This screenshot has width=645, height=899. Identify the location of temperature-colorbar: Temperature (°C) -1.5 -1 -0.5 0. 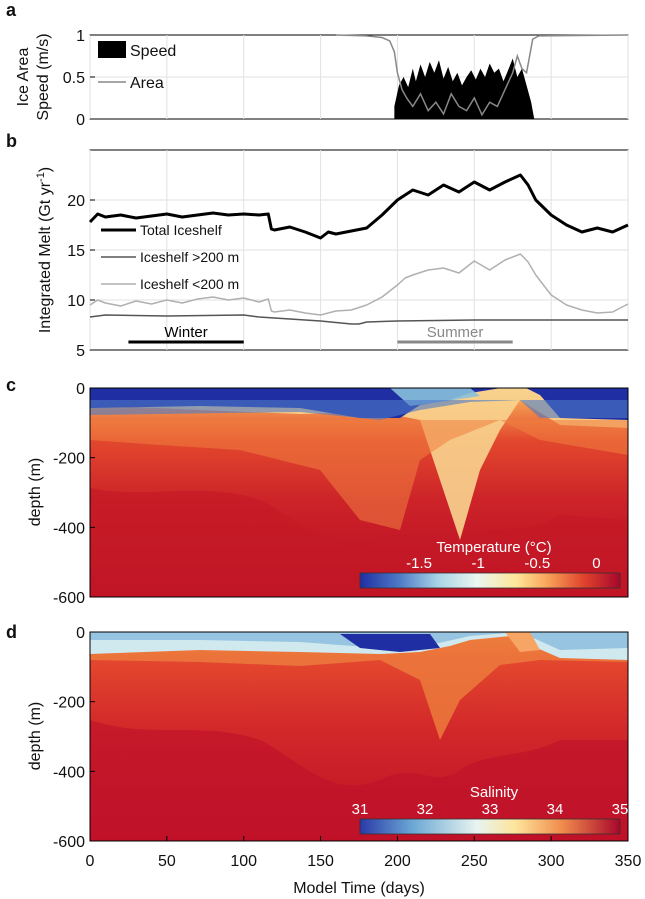
(490, 564).